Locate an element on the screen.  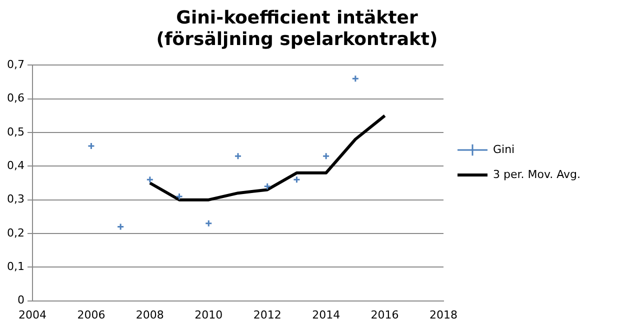
x-tick-label: 2004 is located at coordinates (32, 315).